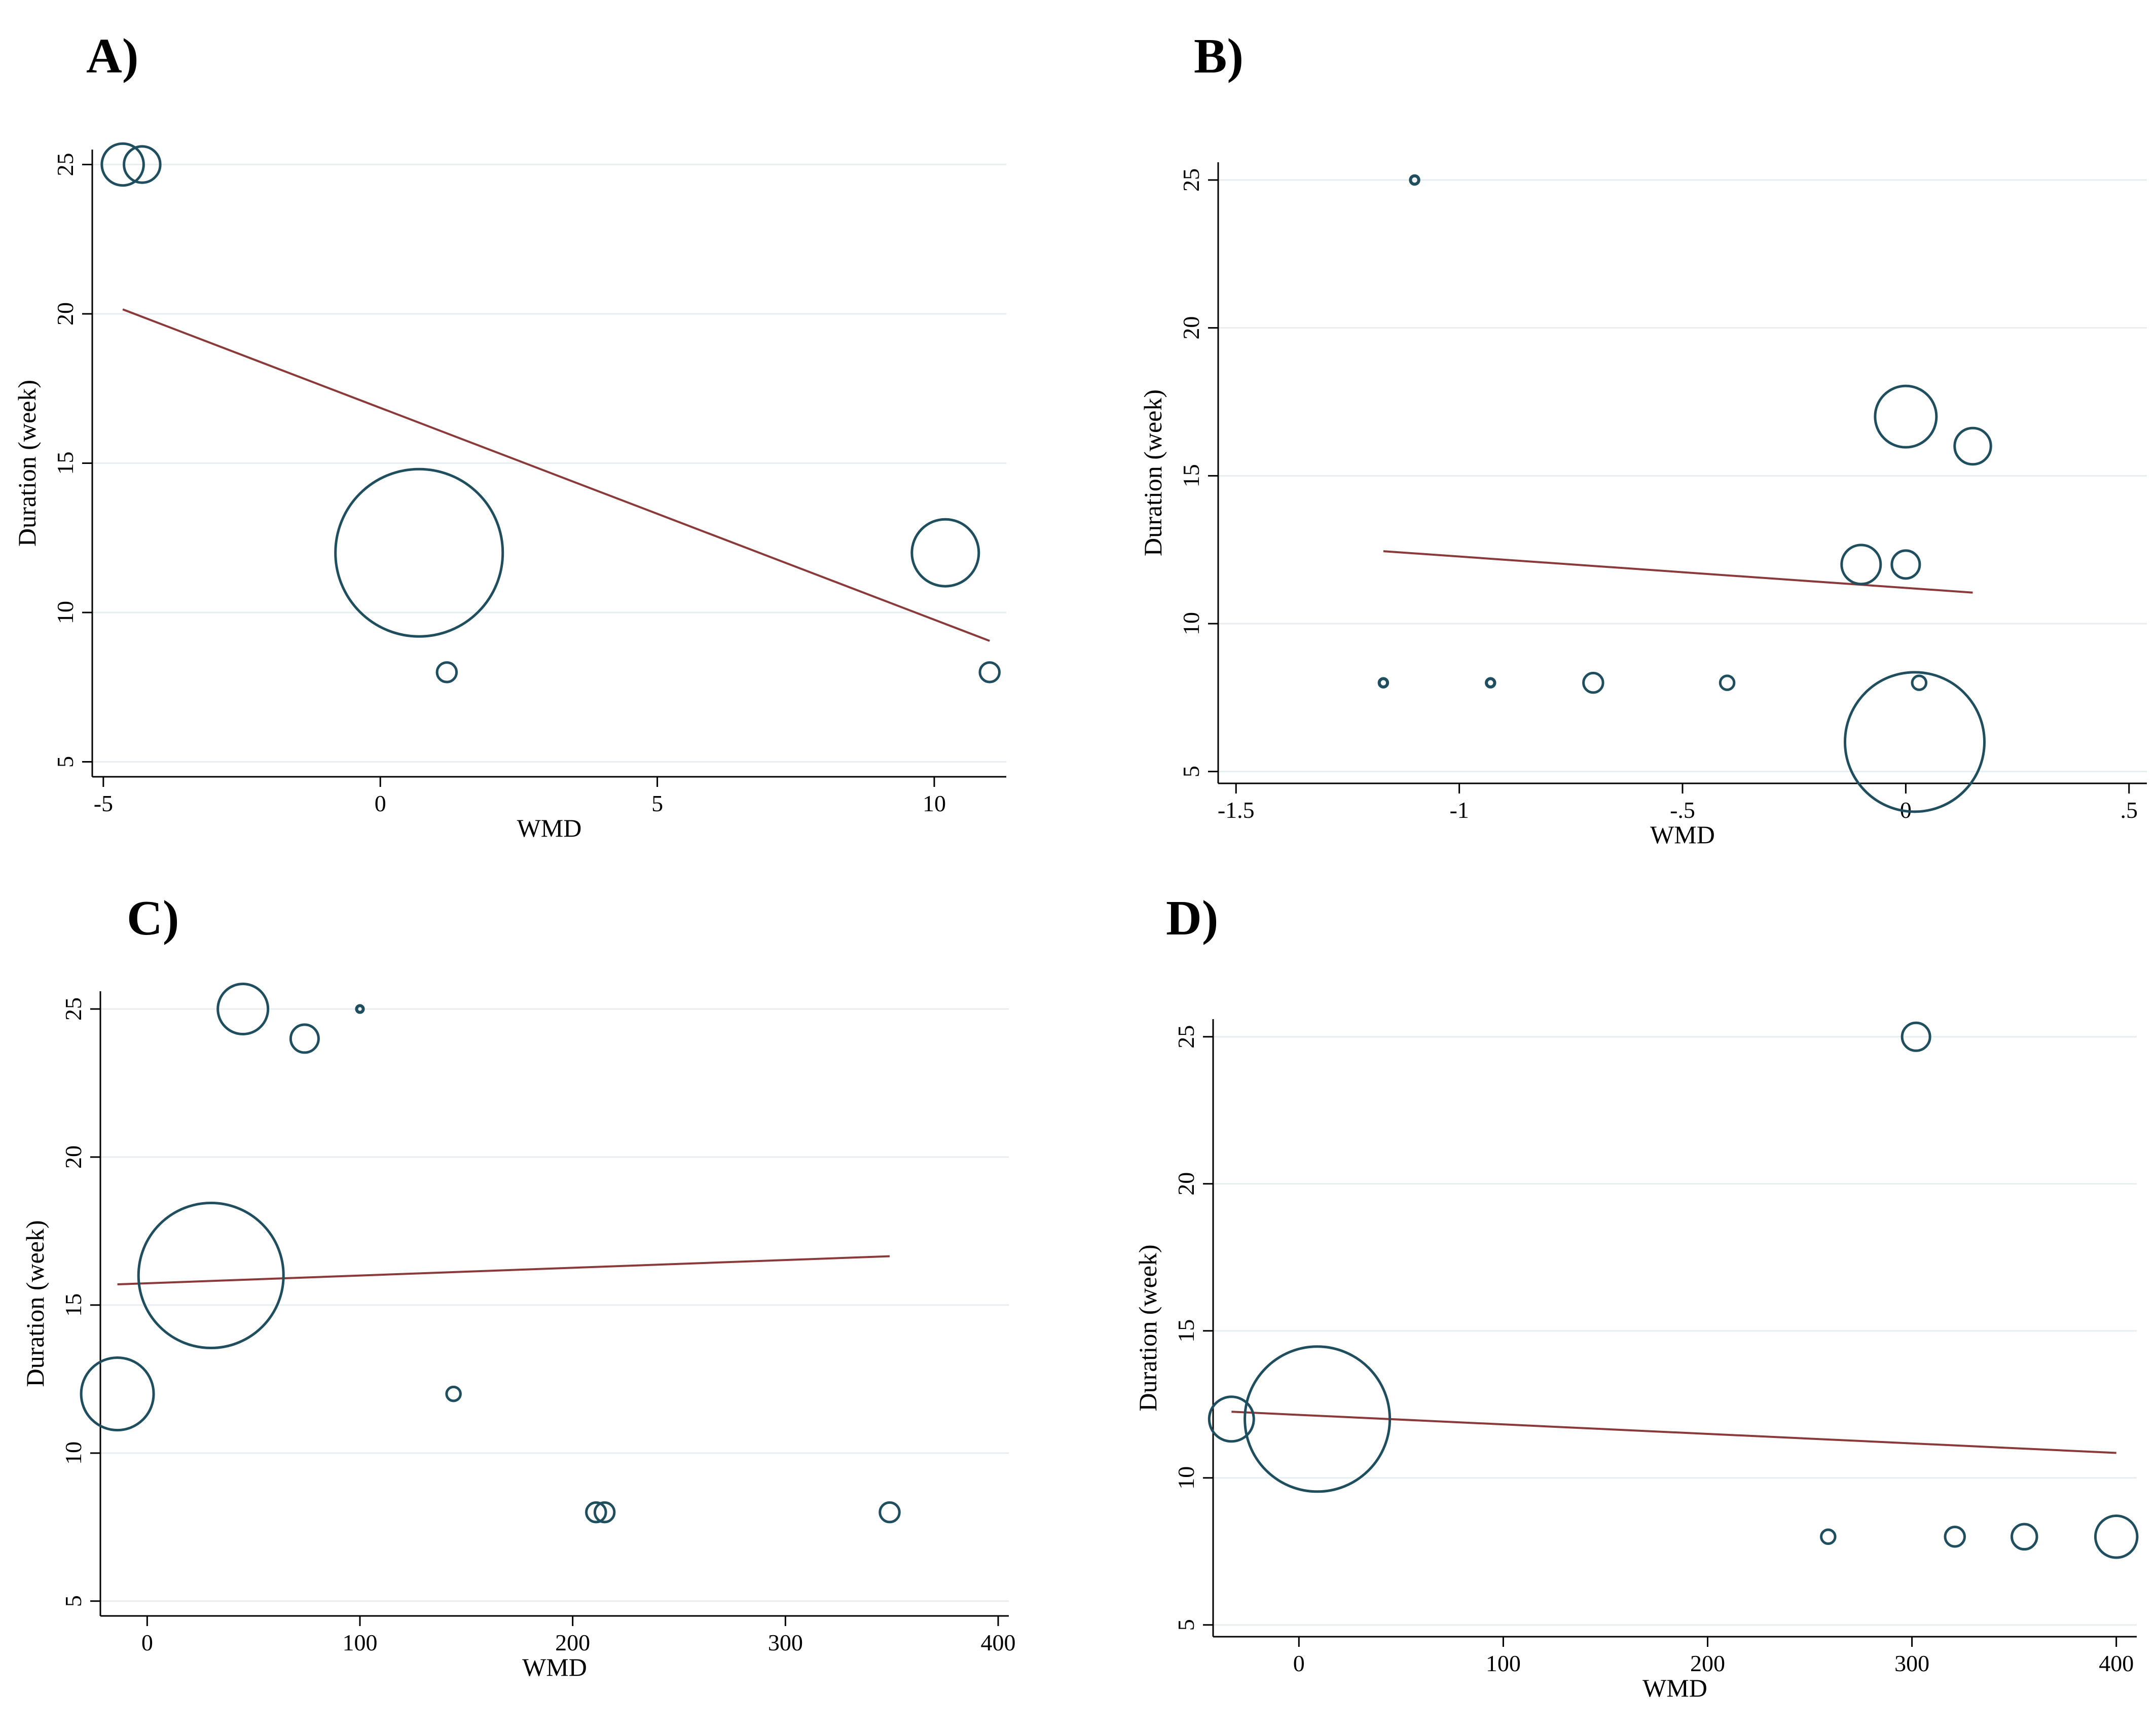  What do you see at coordinates (1191, 771) in the screenshot?
I see `y-tick-label-b-0: 5` at bounding box center [1191, 771].